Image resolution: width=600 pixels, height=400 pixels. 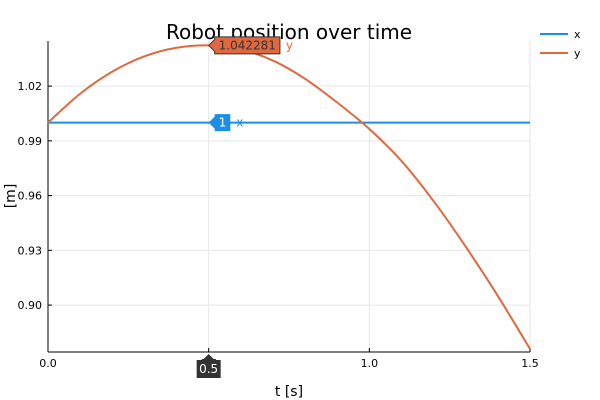 What do you see at coordinates (48, 363) in the screenshot?
I see `x-tick-label: 0.0` at bounding box center [48, 363].